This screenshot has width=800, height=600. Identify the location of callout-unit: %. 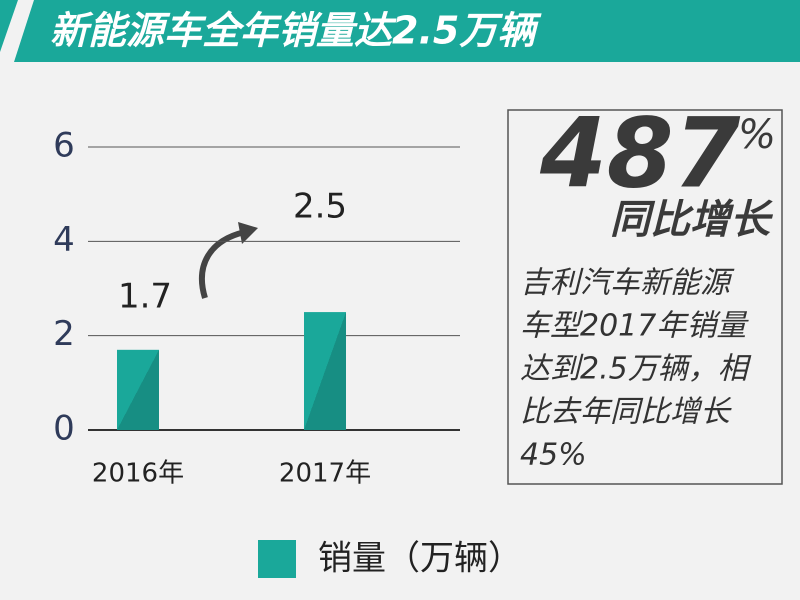
(757, 135).